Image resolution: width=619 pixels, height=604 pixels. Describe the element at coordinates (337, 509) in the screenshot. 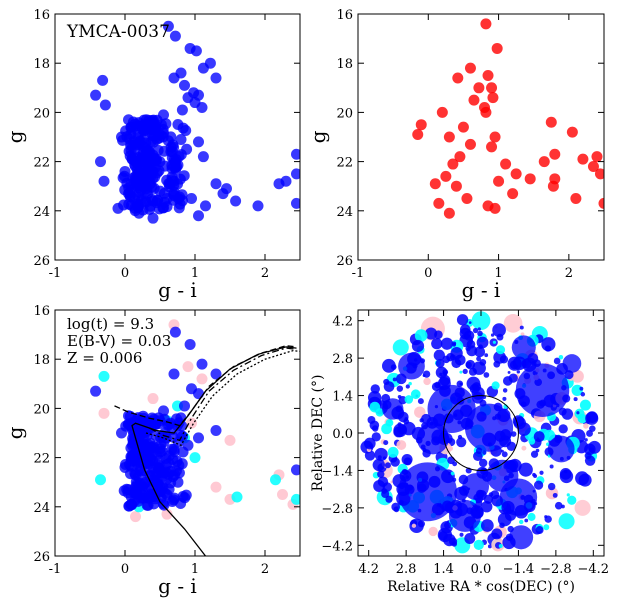

I see `y-tick-label: −2.8` at that location.